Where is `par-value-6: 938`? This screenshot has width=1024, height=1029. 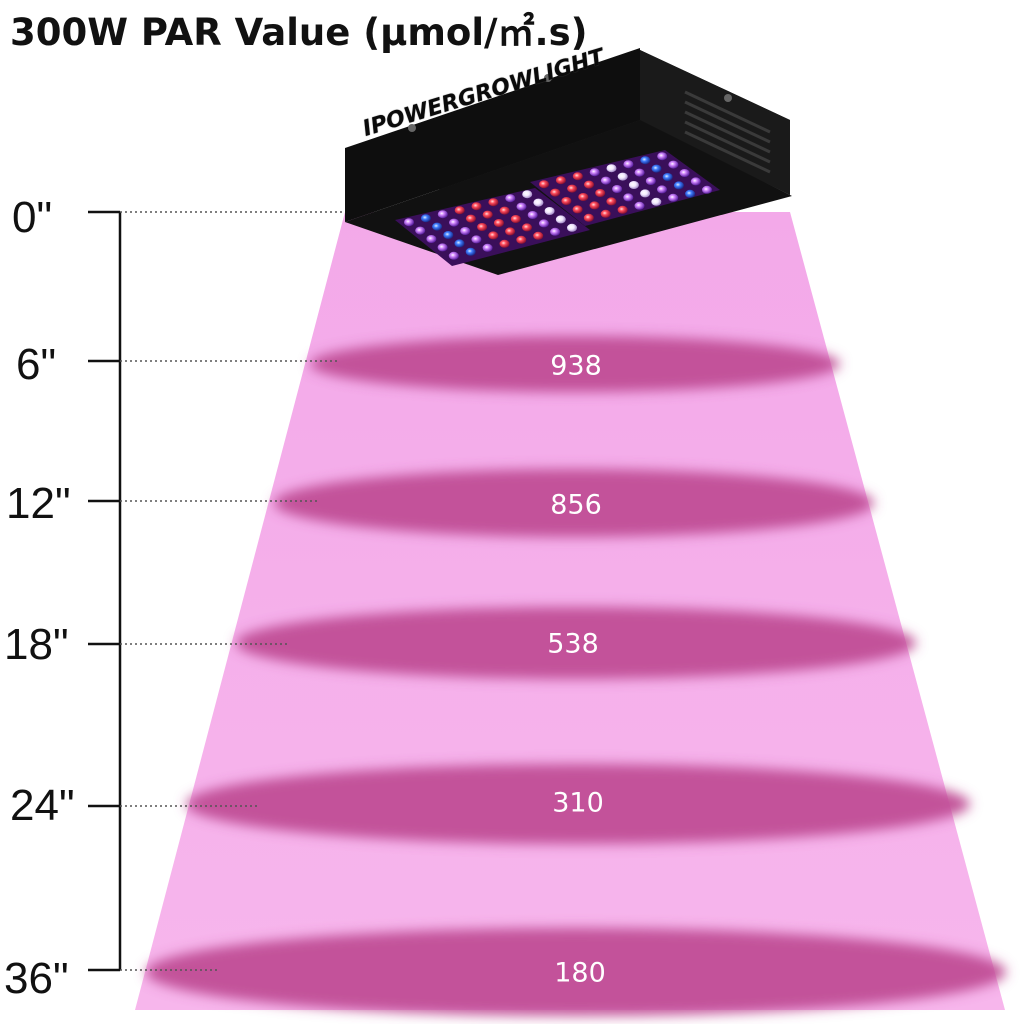
par-value-6: 938 is located at coordinates (576, 366).